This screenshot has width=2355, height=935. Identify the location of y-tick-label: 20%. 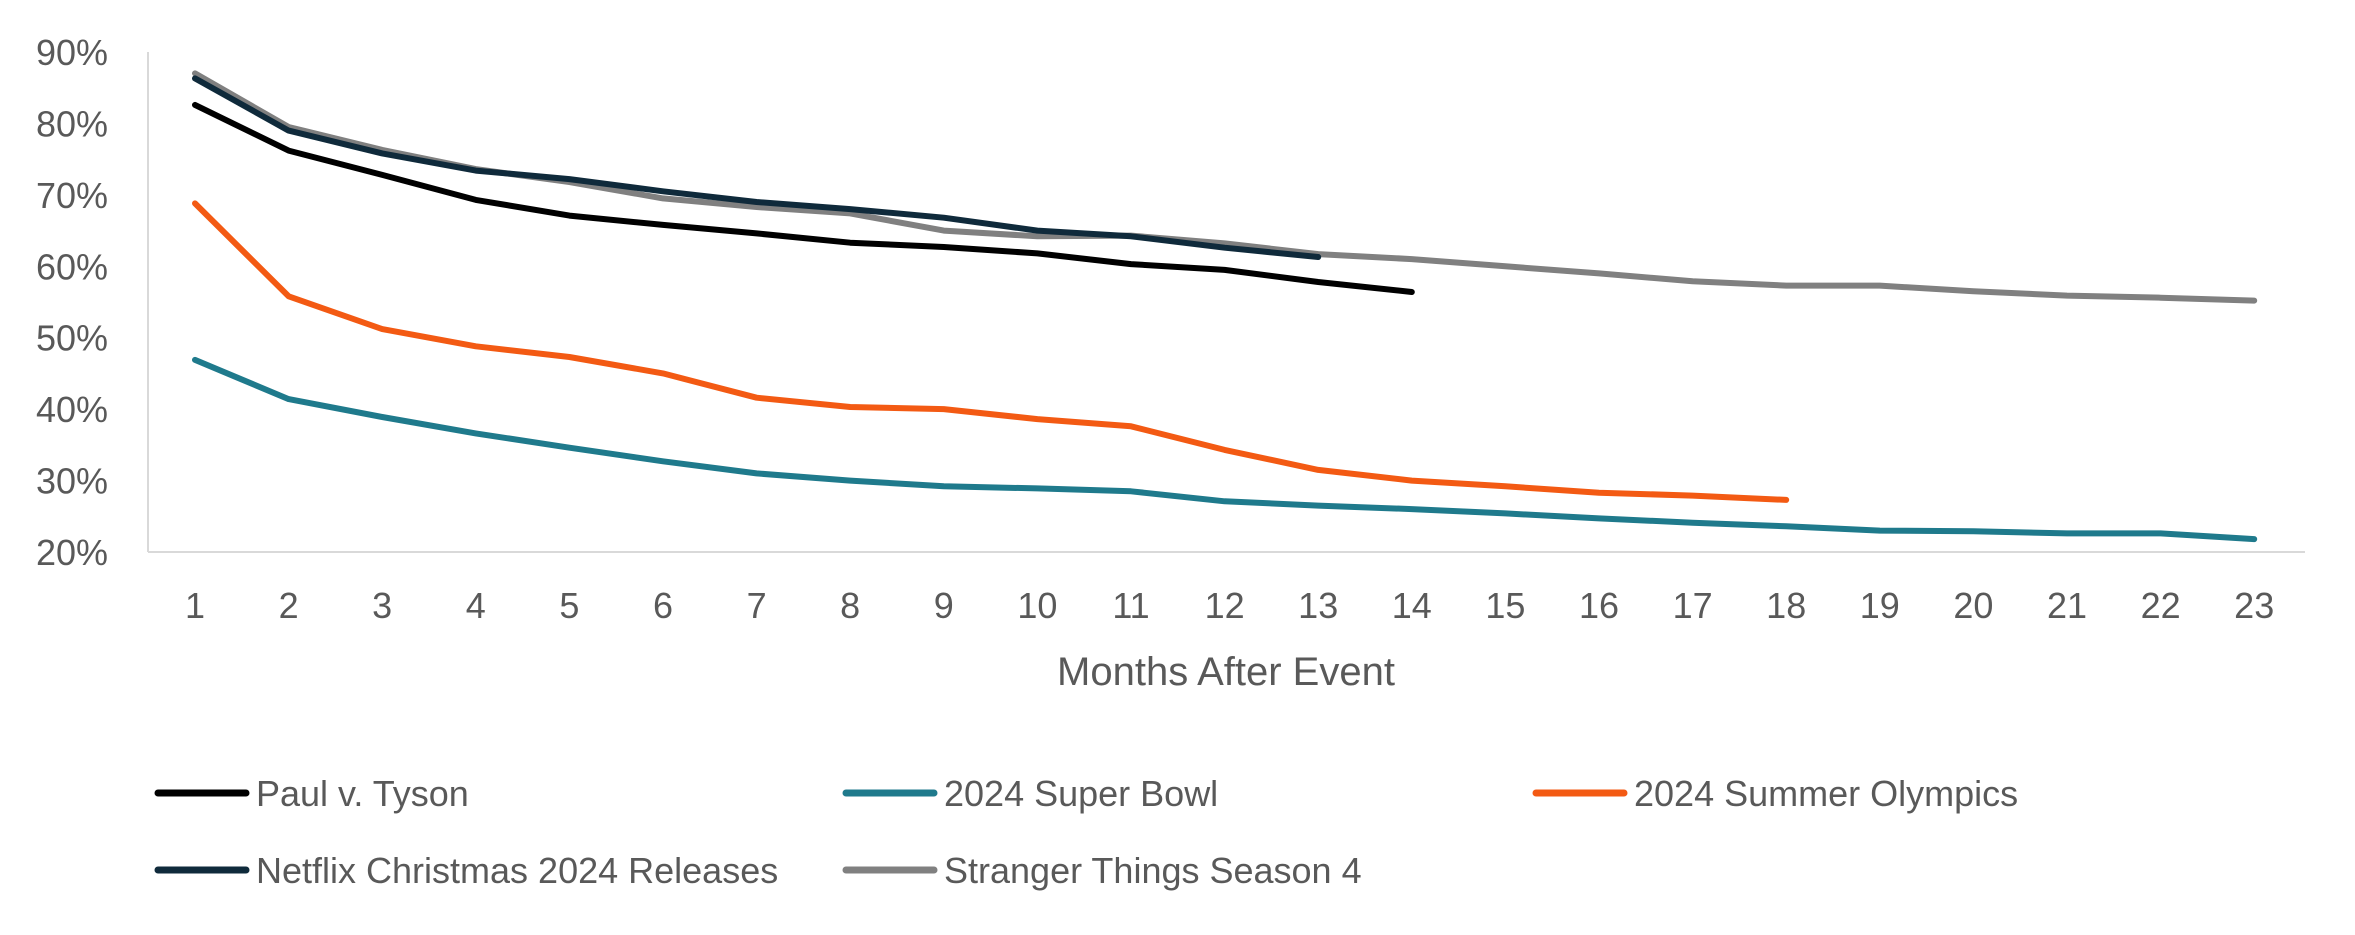
(72, 552).